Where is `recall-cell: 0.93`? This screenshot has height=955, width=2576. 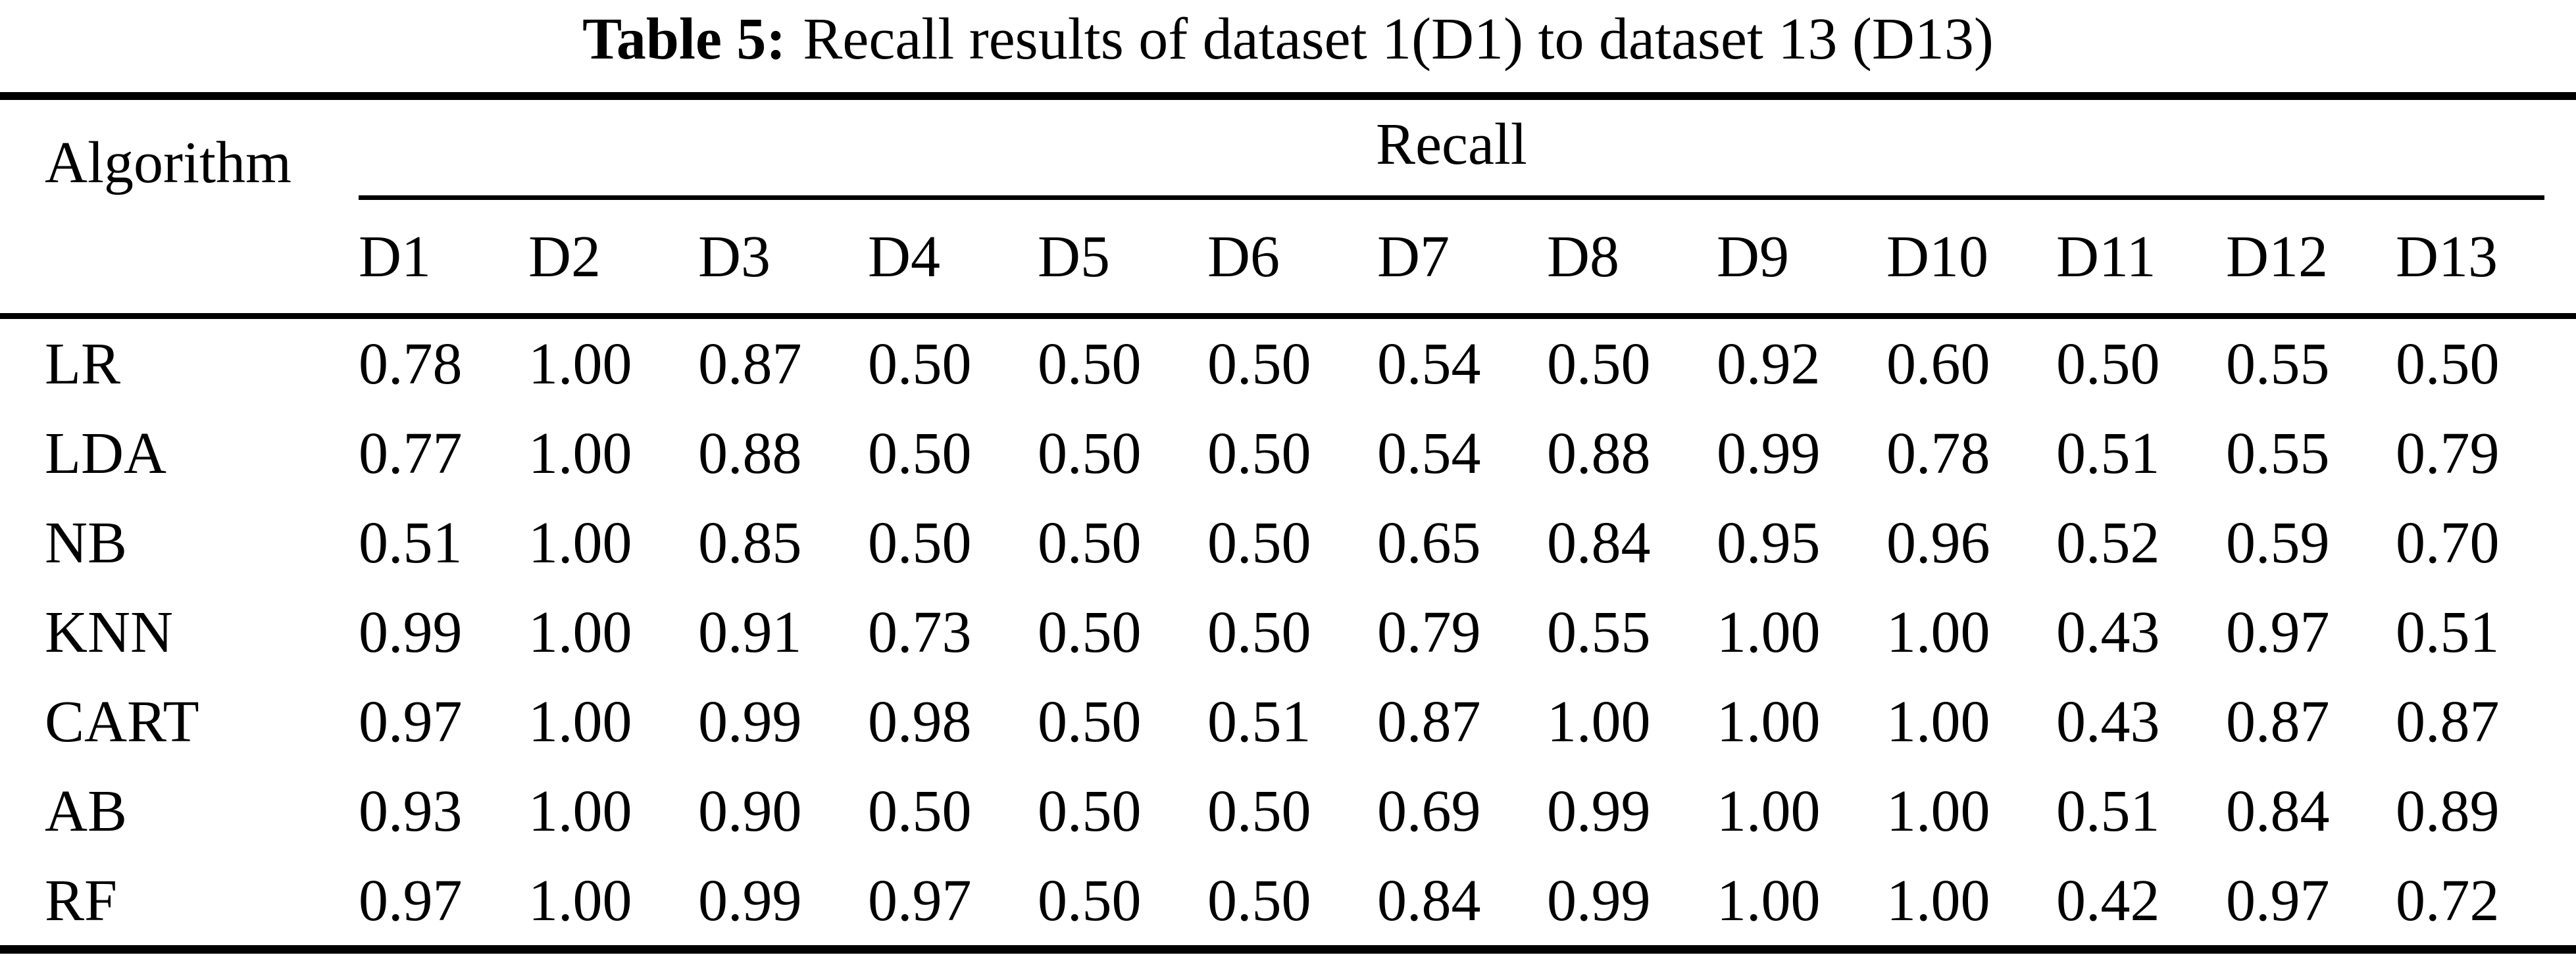
recall-cell: 0.93 is located at coordinates (411, 811).